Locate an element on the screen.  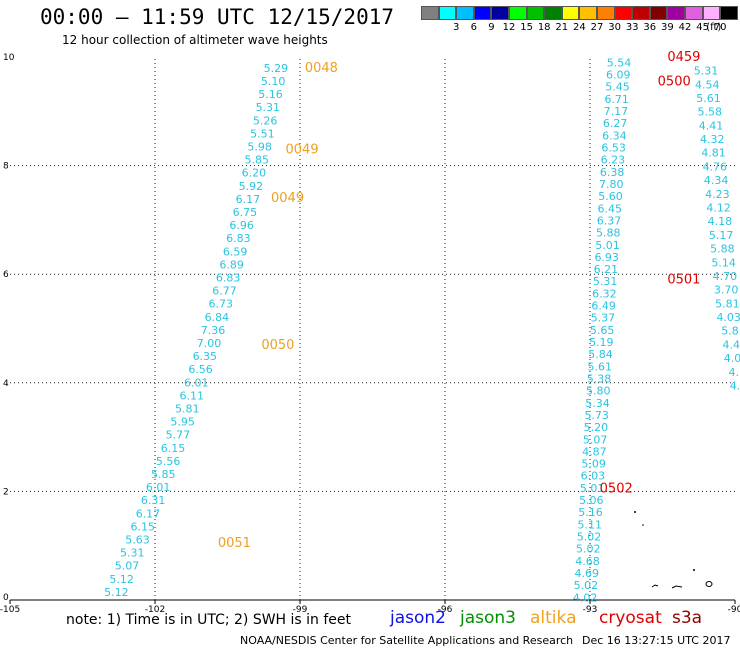
legend-bin-label: 15 is located at coordinates (526, 27).